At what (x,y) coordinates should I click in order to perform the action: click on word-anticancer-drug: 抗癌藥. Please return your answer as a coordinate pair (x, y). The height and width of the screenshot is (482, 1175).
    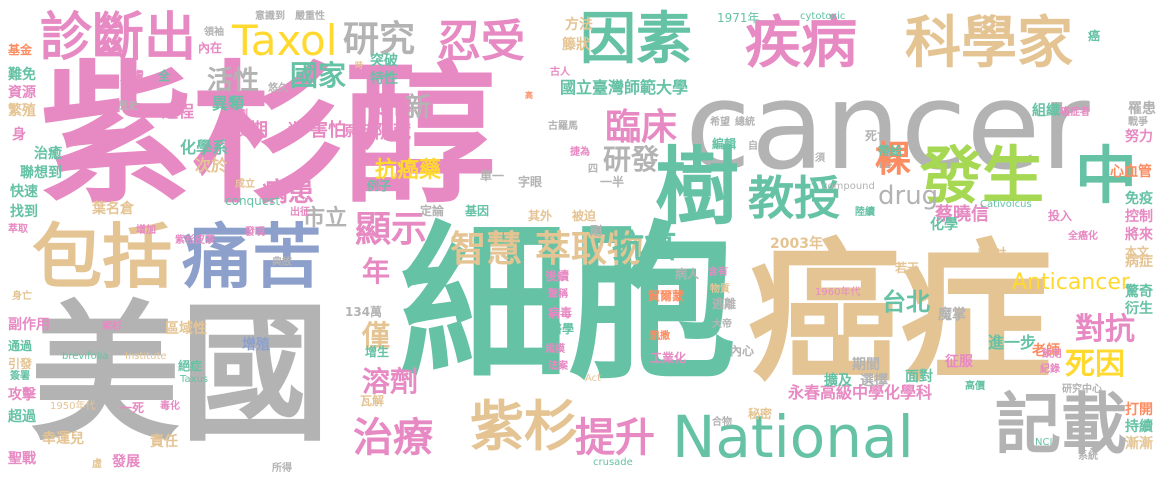
    Looking at the image, I should click on (408, 170).